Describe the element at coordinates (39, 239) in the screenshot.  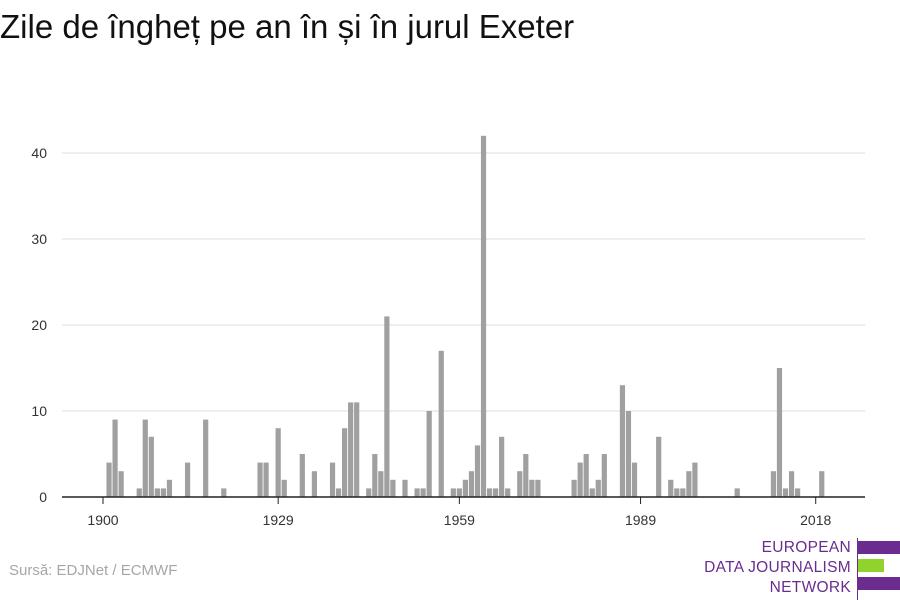
I see `y-tick-label: 30` at that location.